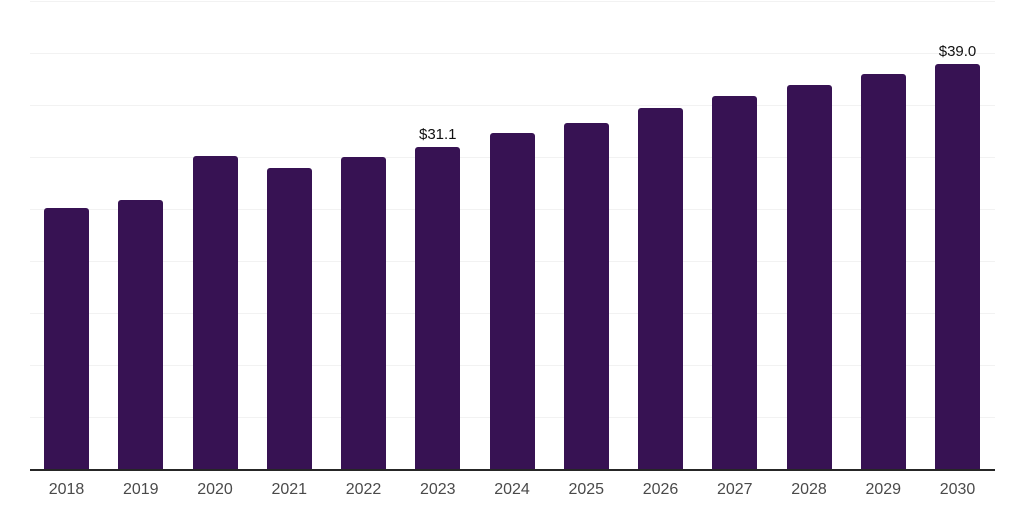  I want to click on bar-group-2019: 2019, so click(141, 250).